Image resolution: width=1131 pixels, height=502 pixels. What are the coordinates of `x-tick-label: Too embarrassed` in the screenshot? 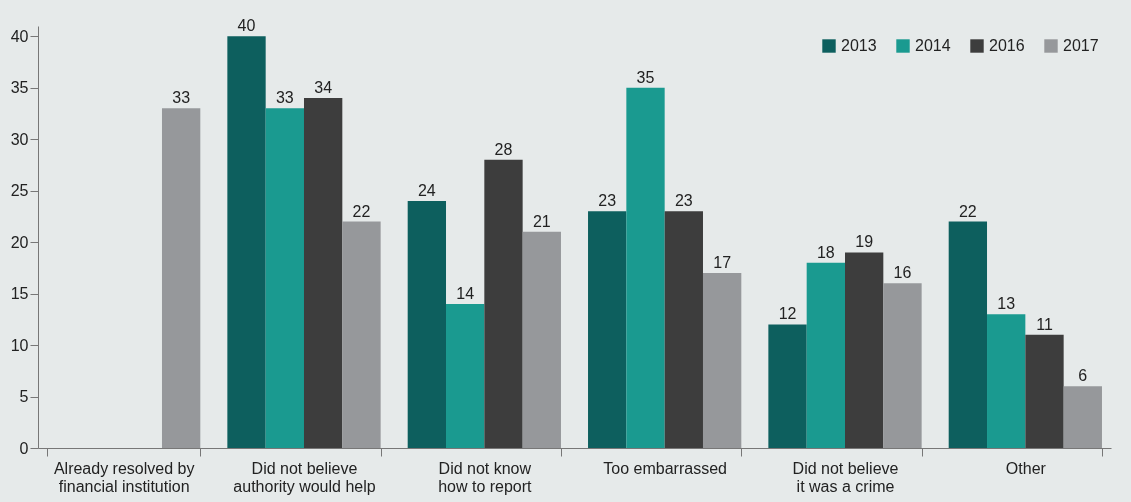 It's located at (665, 468).